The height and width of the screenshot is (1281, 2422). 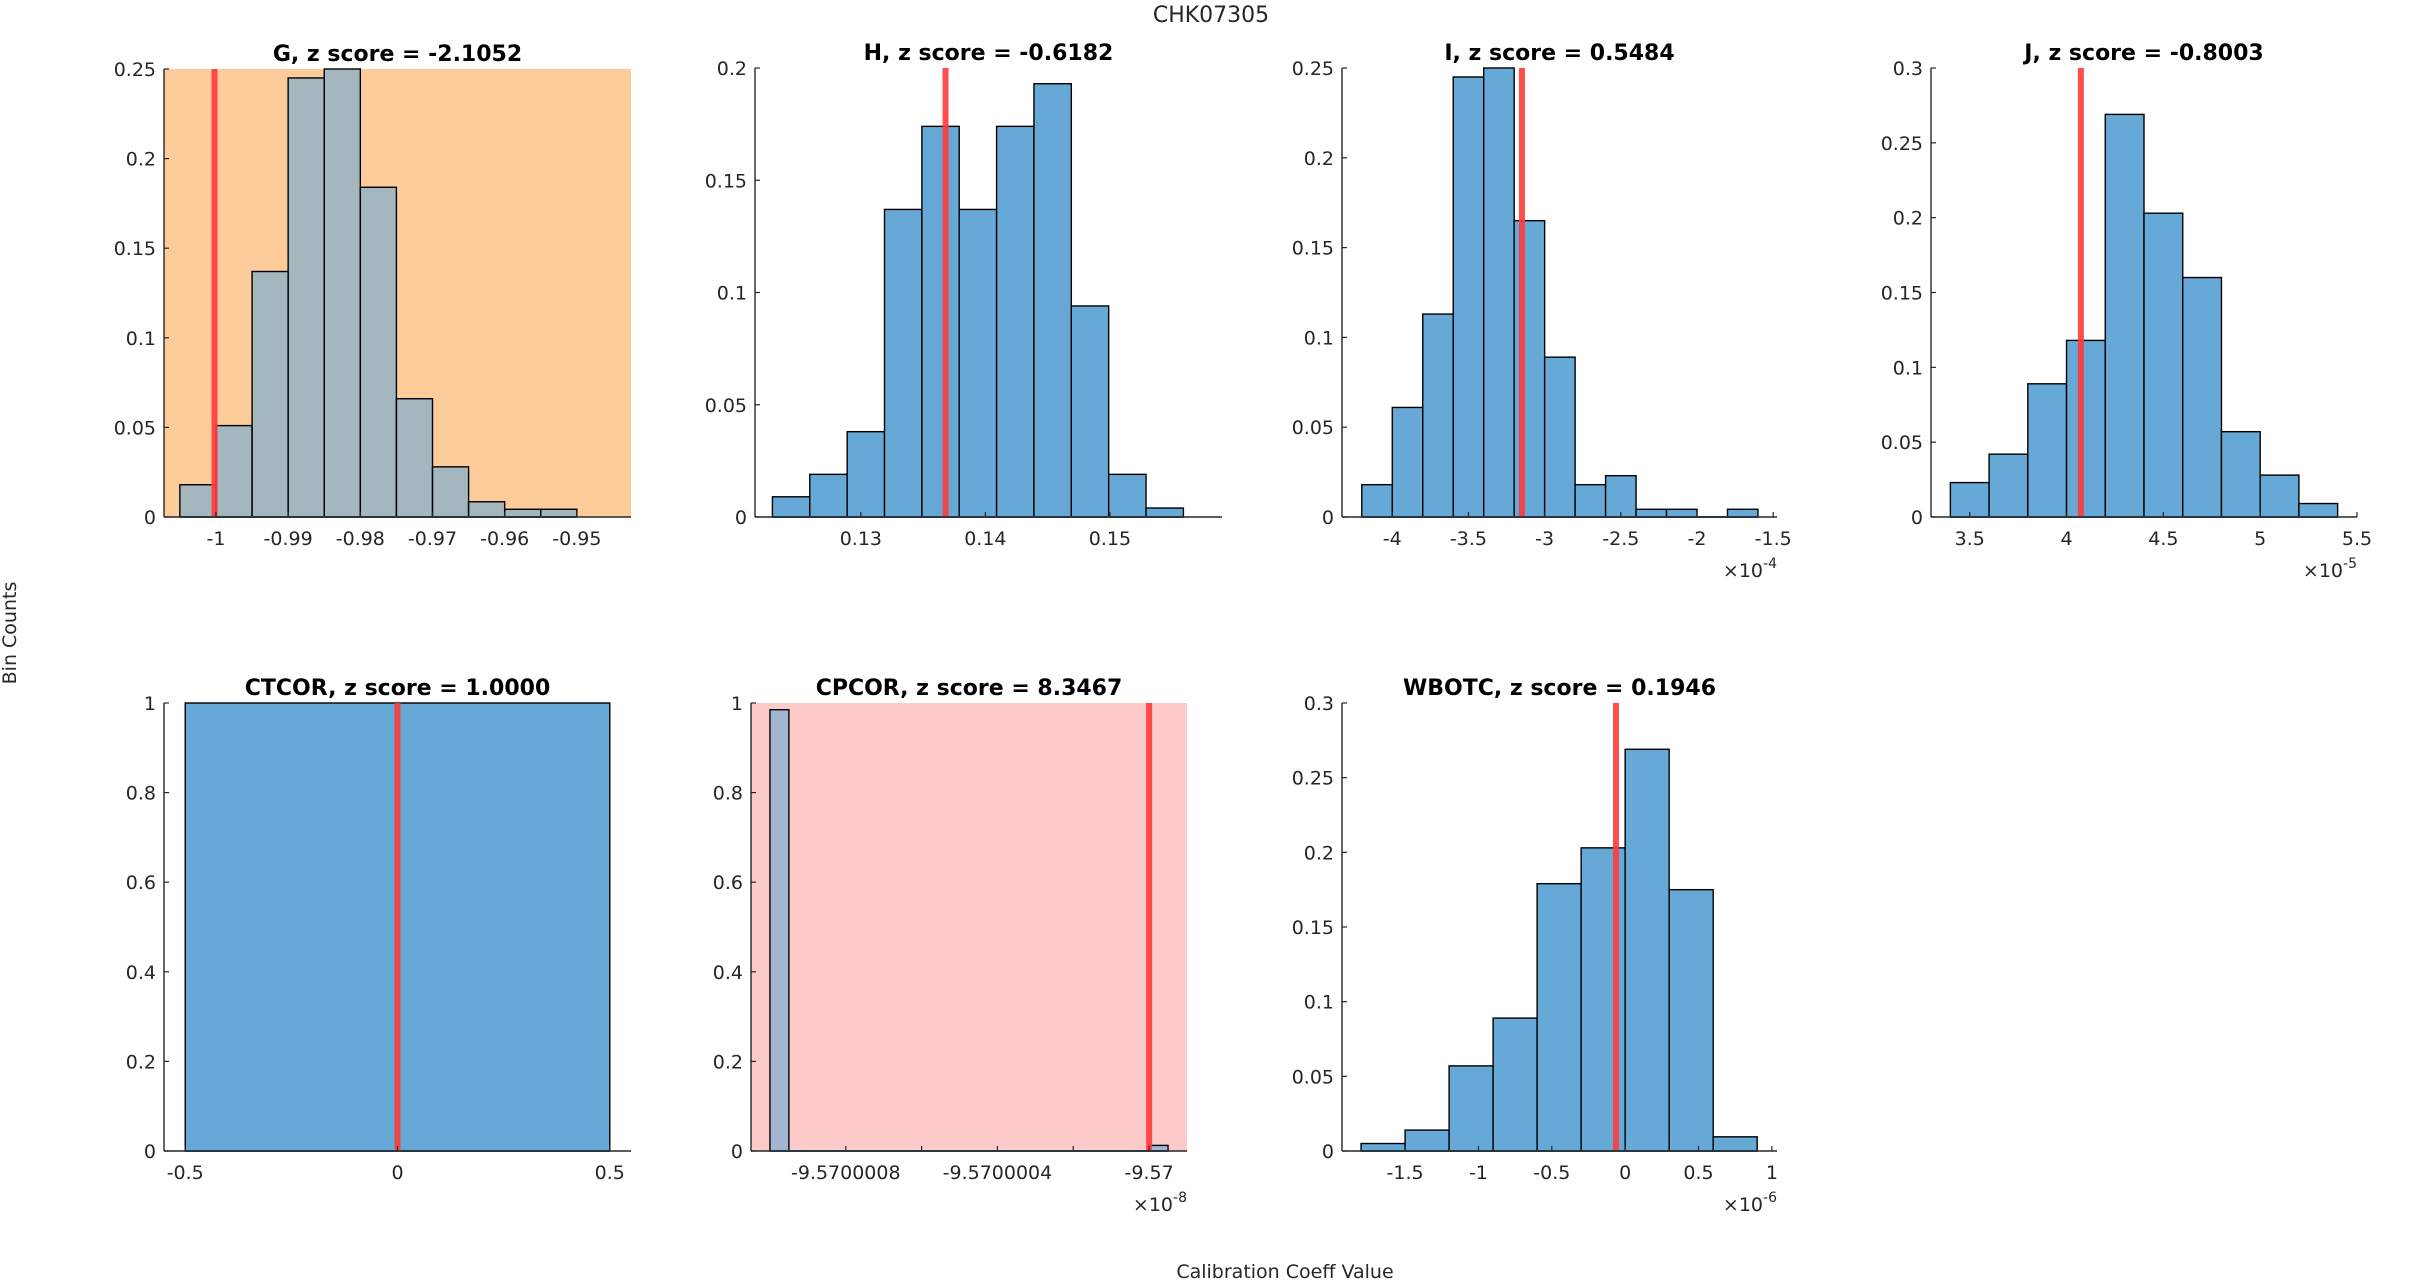 What do you see at coordinates (141, 973) in the screenshot?
I see `y-tick-label: 0.4` at bounding box center [141, 973].